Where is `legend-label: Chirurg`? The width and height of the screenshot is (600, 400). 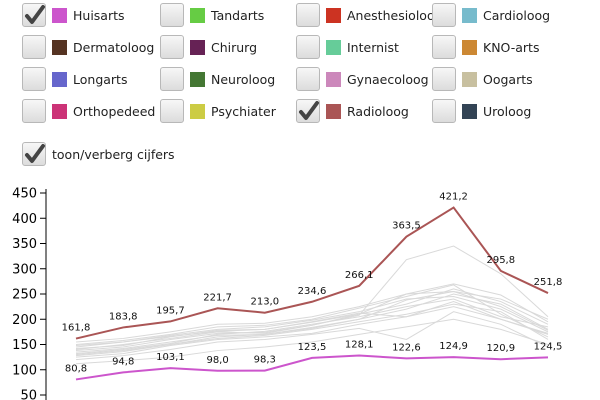
legend-label: Chirurg is located at coordinates (234, 47).